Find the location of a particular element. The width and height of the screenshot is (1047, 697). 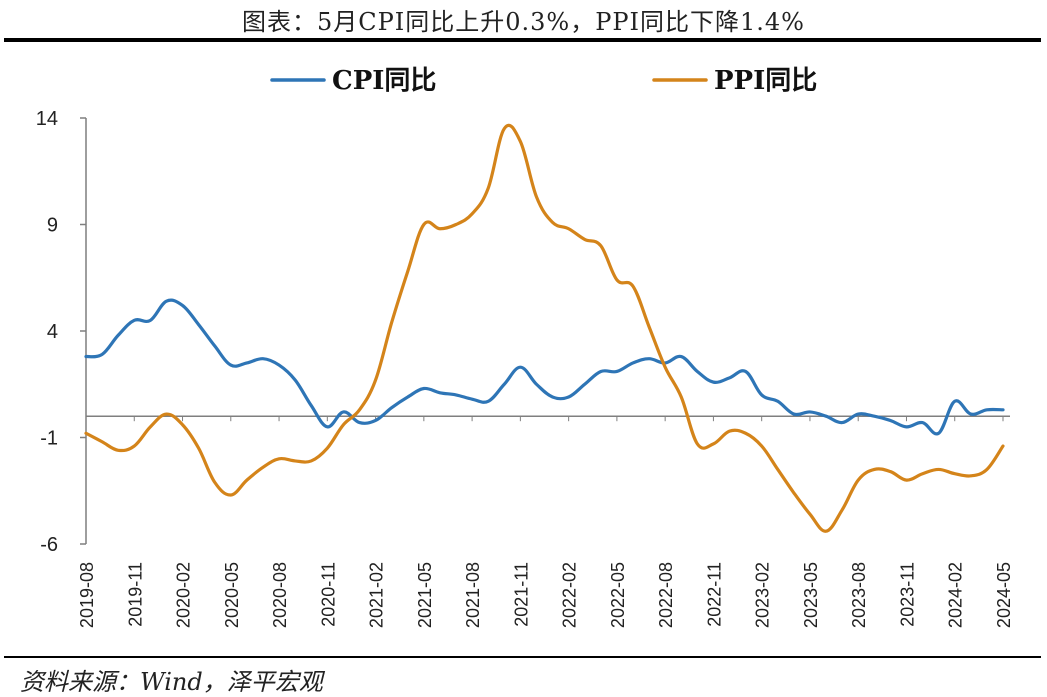

x-tick-label: 2020-05 is located at coordinates (232, 595).